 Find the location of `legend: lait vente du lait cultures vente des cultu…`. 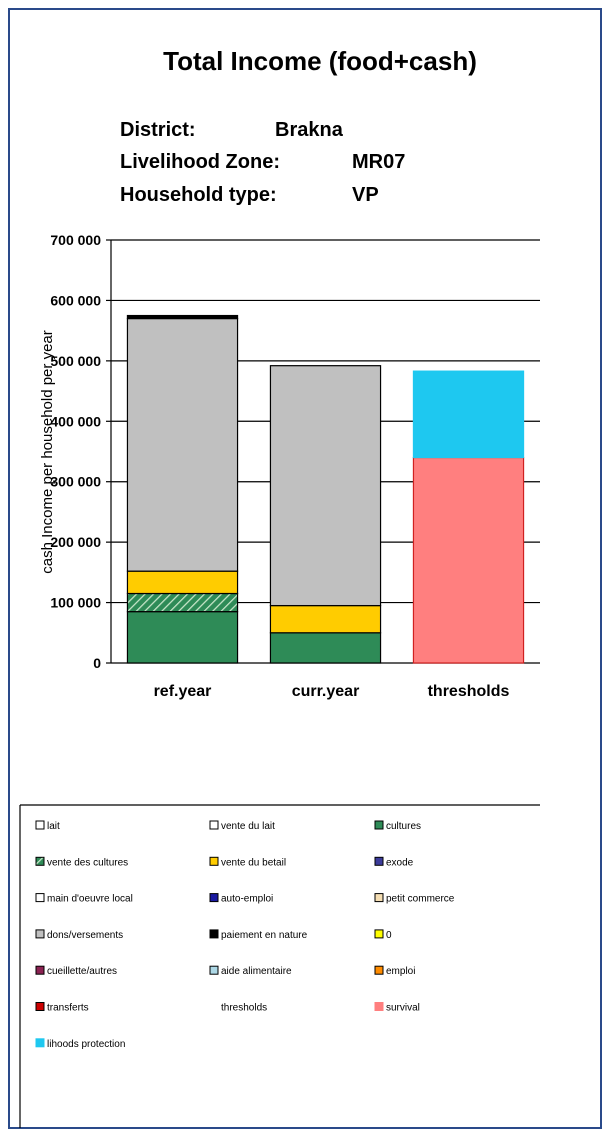

legend: lait vente du lait cultures vente des cultu… is located at coordinates (245, 935).